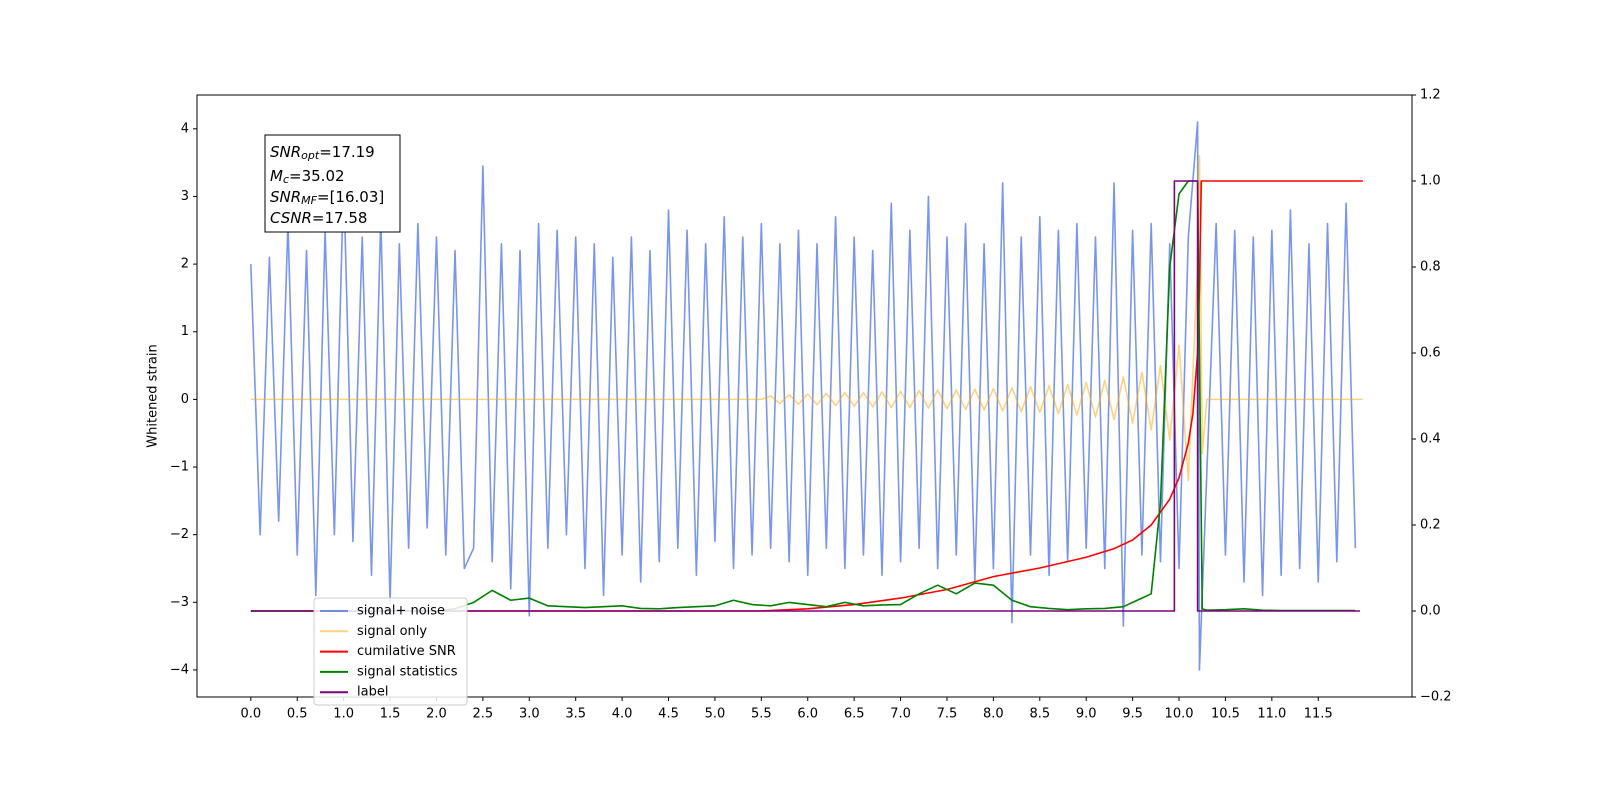 The image size is (1600, 800). Describe the element at coordinates (1039, 714) in the screenshot. I see `x-tick-label: 8.5` at that location.